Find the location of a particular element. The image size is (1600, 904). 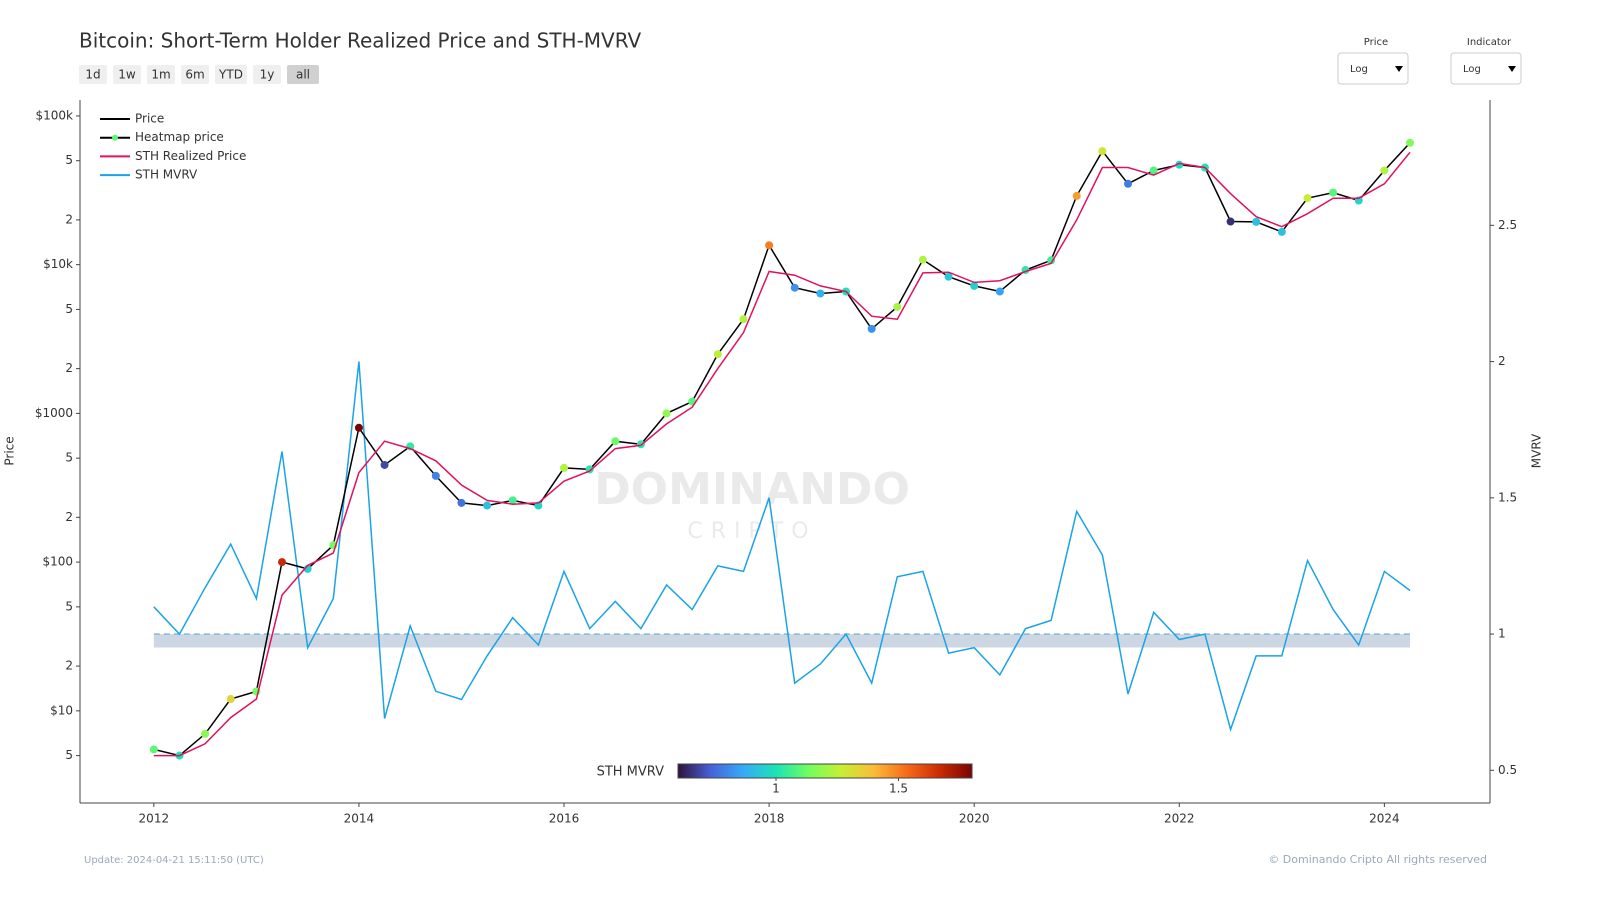

legend-label: STH Realized Price is located at coordinates (190, 156).